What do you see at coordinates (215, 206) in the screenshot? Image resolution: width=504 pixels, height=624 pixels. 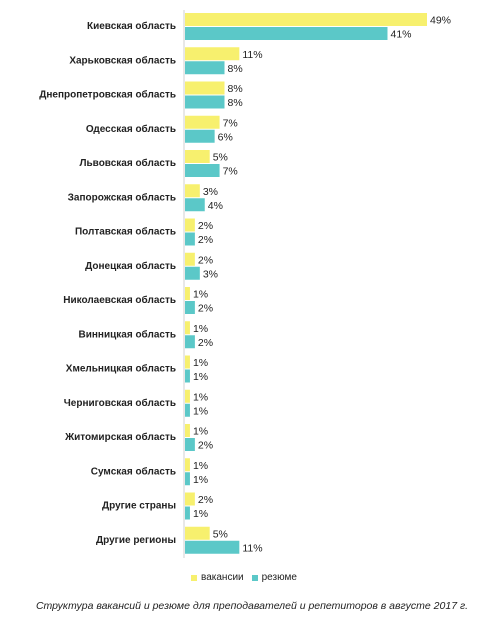 I see `data-label-resumes: 4%` at bounding box center [215, 206].